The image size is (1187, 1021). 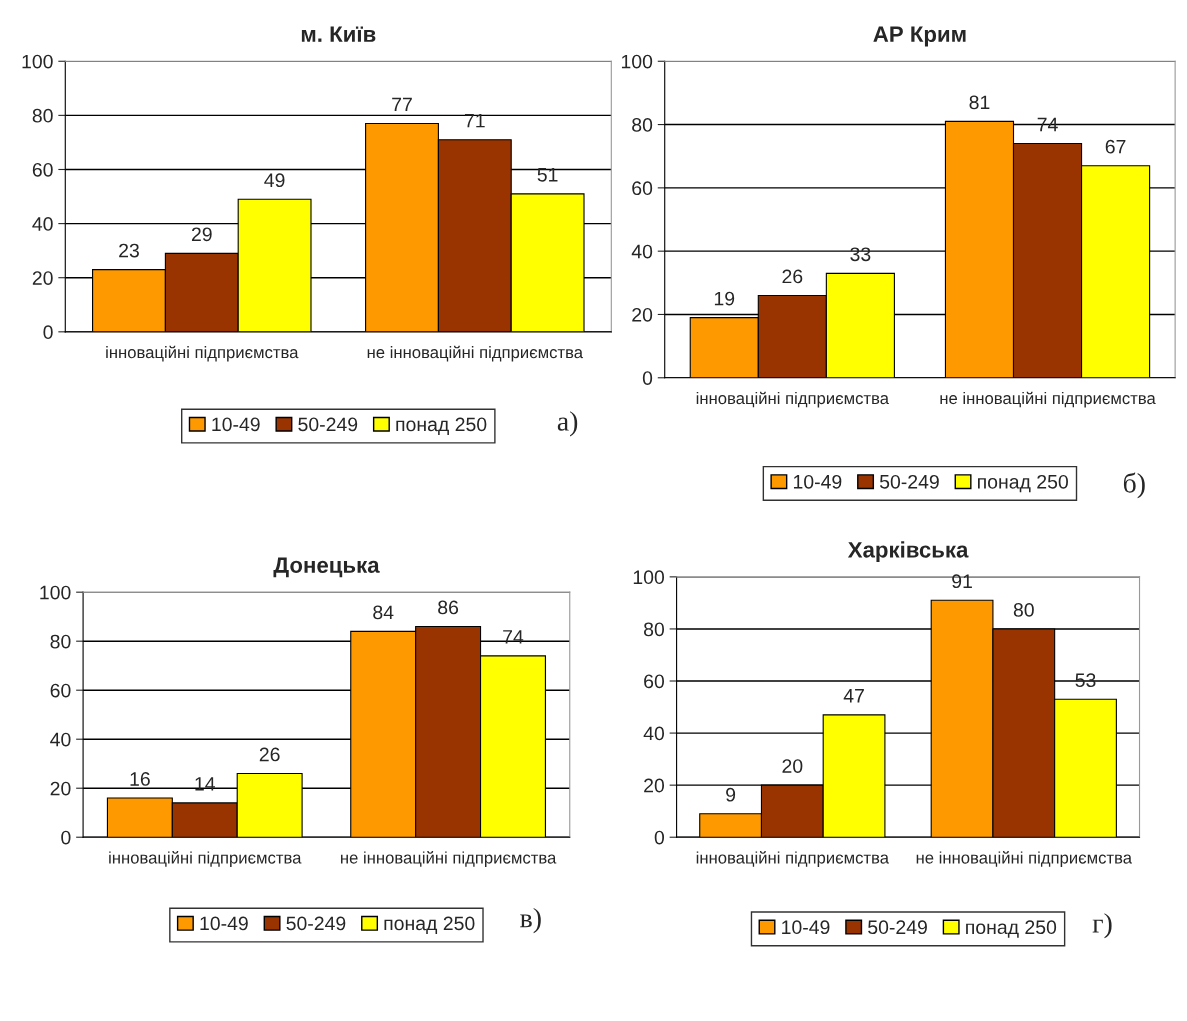 What do you see at coordinates (274, 180) in the screenshot?
I see `data-label: 49` at bounding box center [274, 180].